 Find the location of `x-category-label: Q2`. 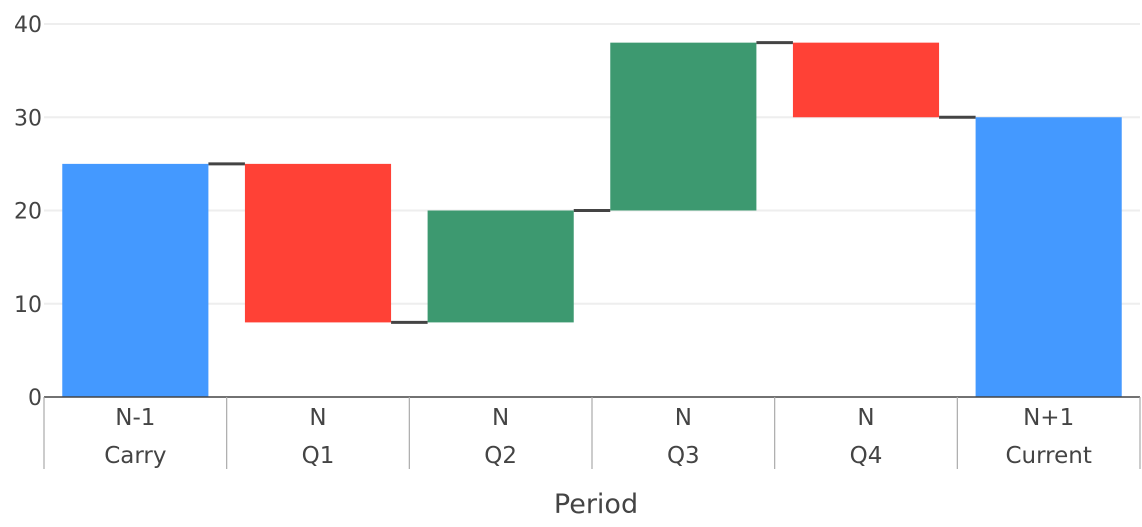

x-category-label: Q2 is located at coordinates (500, 456).